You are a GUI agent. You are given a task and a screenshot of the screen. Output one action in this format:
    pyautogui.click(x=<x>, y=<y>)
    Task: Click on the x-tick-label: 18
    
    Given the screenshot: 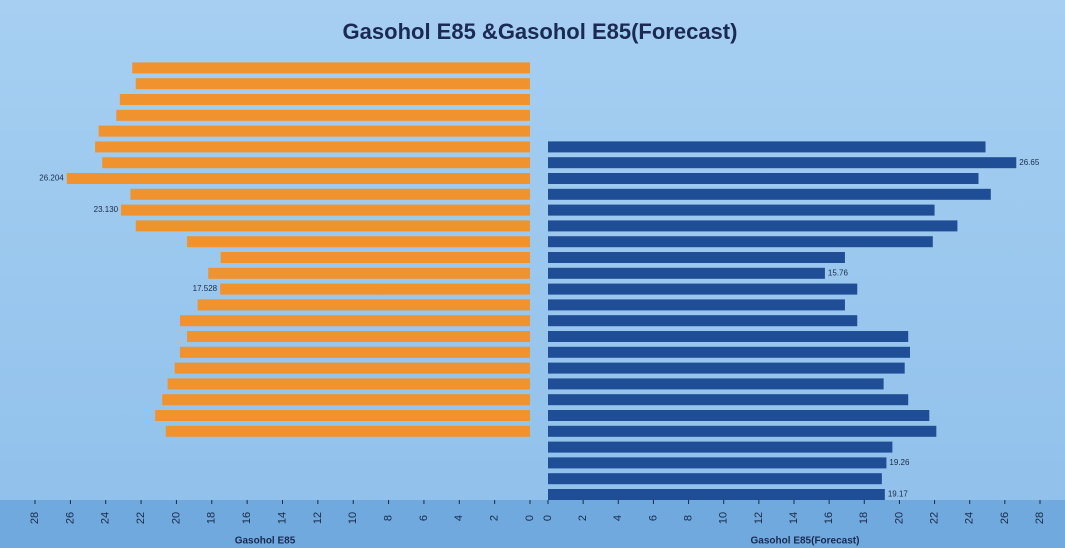 What is the action you would take?
    pyautogui.click(x=212, y=518)
    